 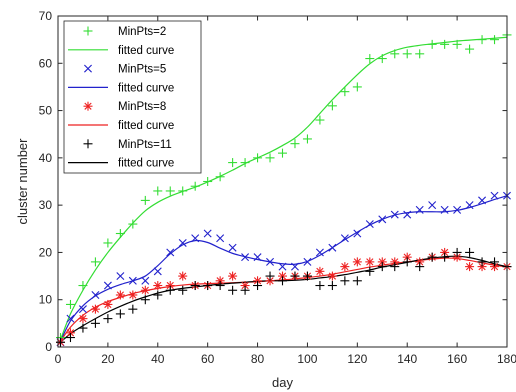 What do you see at coordinates (506, 359) in the screenshot?
I see `x-tick-label: 180` at bounding box center [506, 359].